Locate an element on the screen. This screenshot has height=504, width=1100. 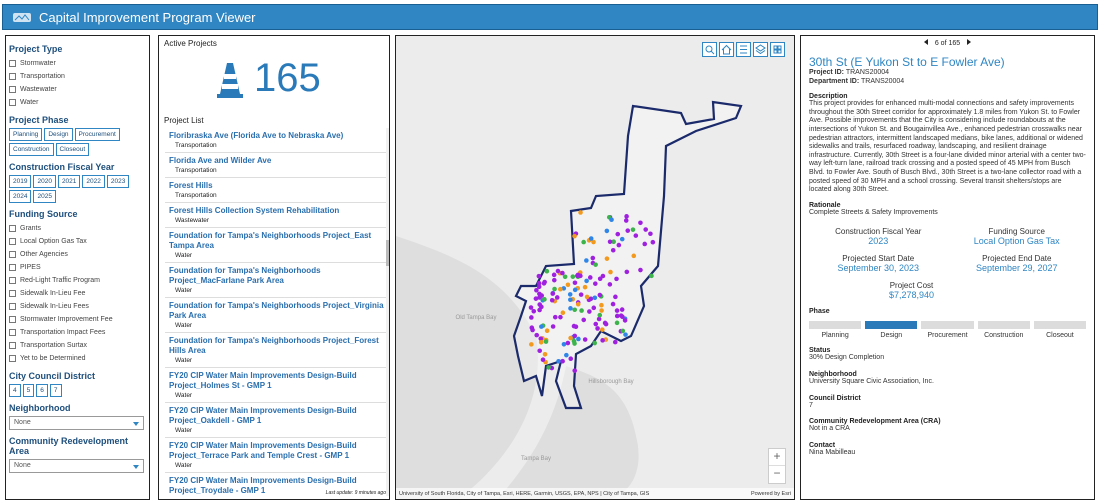
filter-button: 2025 is located at coordinates (44, 196).